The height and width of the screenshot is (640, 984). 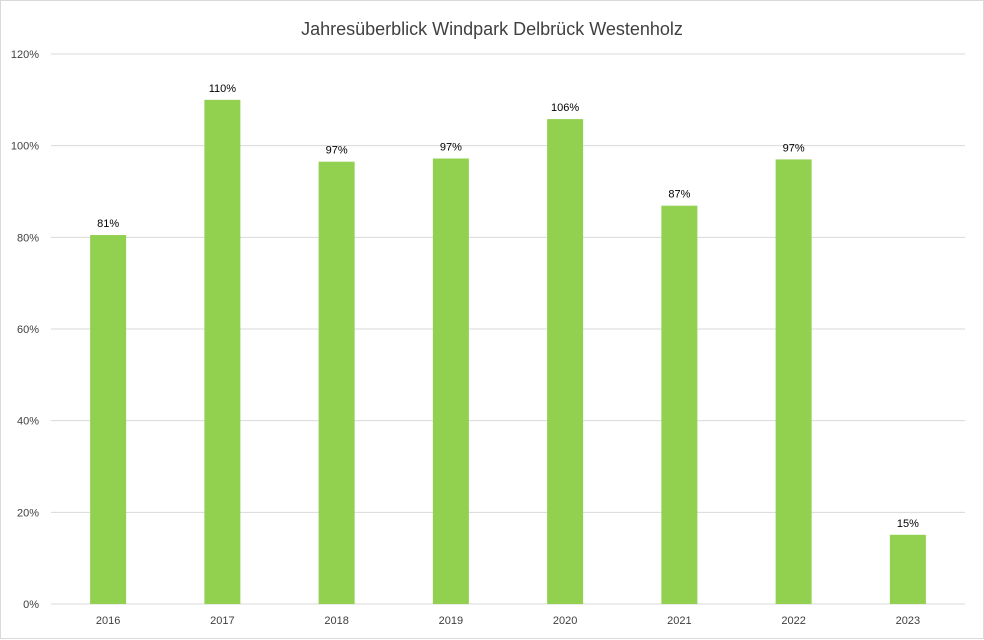 I want to click on y-axis-tick-labels: 0% 20% 40% 60% 80% 100% 120%, so click(x=25, y=330).